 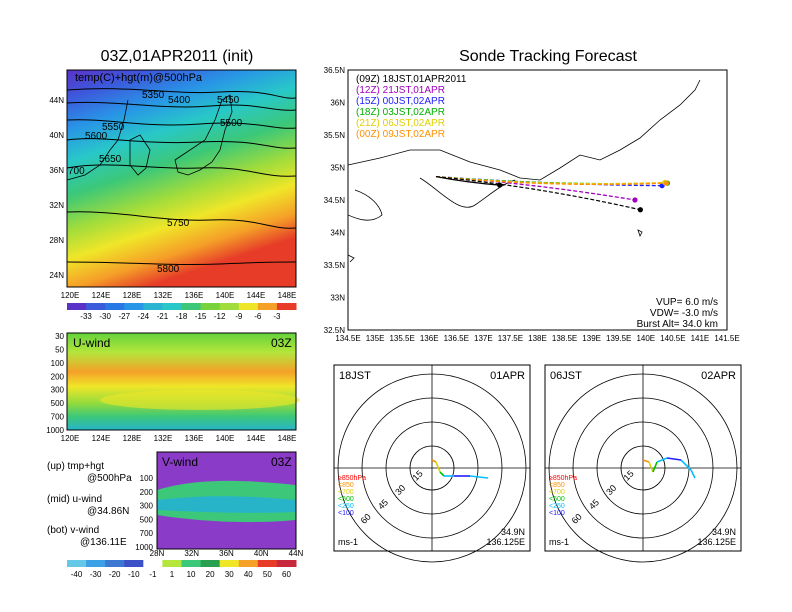 What do you see at coordinates (147, 478) in the screenshot?
I see `y-tick-label: 100` at bounding box center [147, 478].